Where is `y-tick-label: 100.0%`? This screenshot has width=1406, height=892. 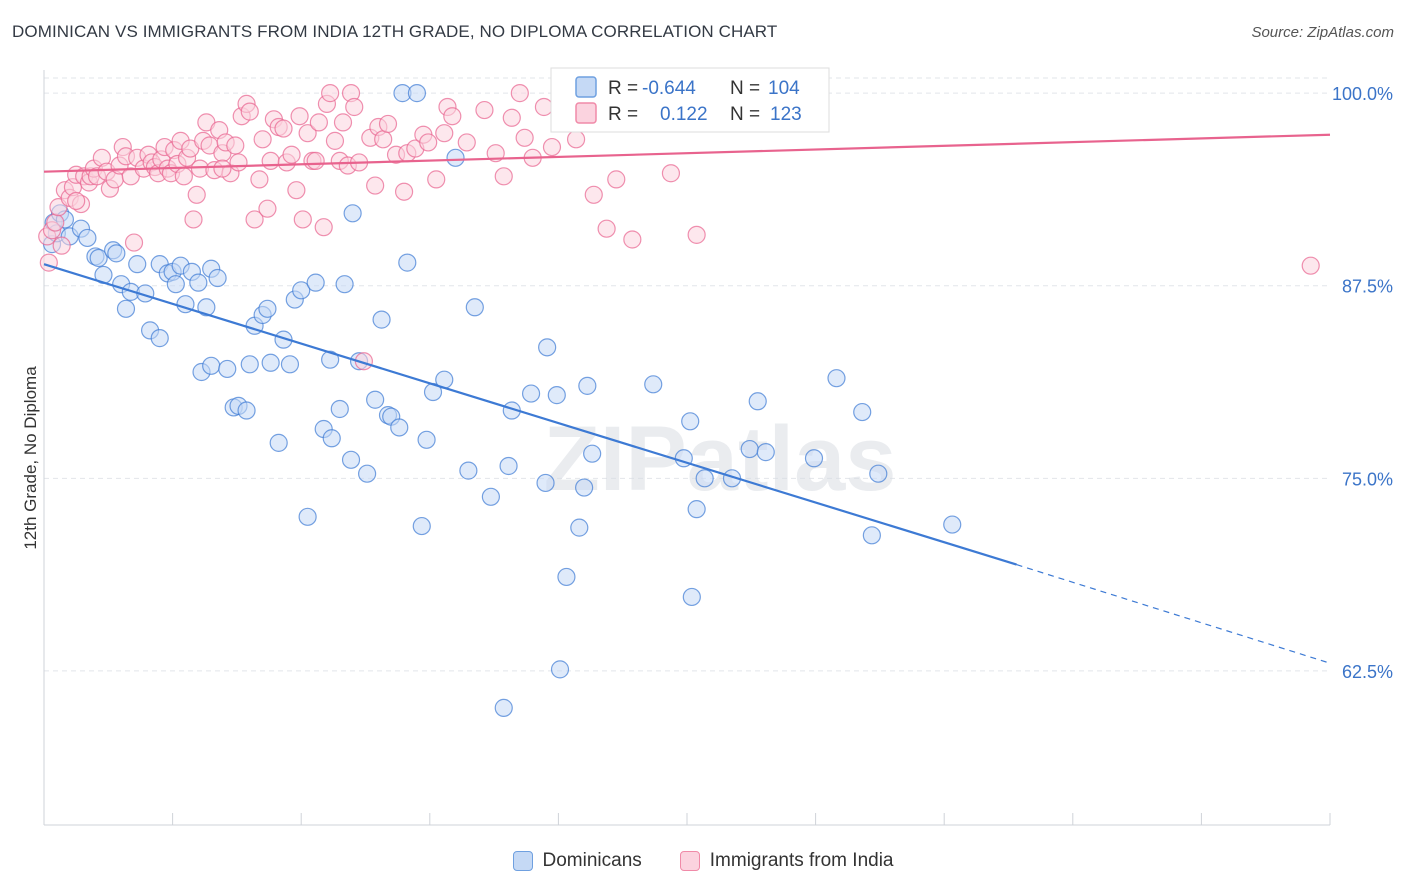
y-tick-label: 100.0% is located at coordinates (1362, 94).